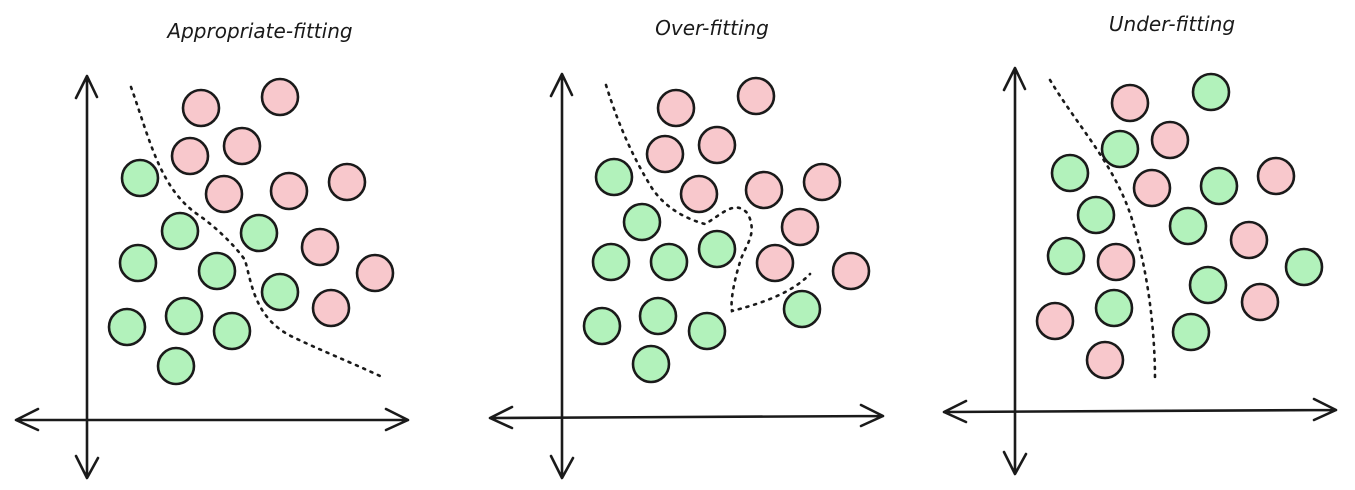 This screenshot has width=1355, height=490. I want to click on panel-title-over-fitting: Over-fitting, so click(712, 28).